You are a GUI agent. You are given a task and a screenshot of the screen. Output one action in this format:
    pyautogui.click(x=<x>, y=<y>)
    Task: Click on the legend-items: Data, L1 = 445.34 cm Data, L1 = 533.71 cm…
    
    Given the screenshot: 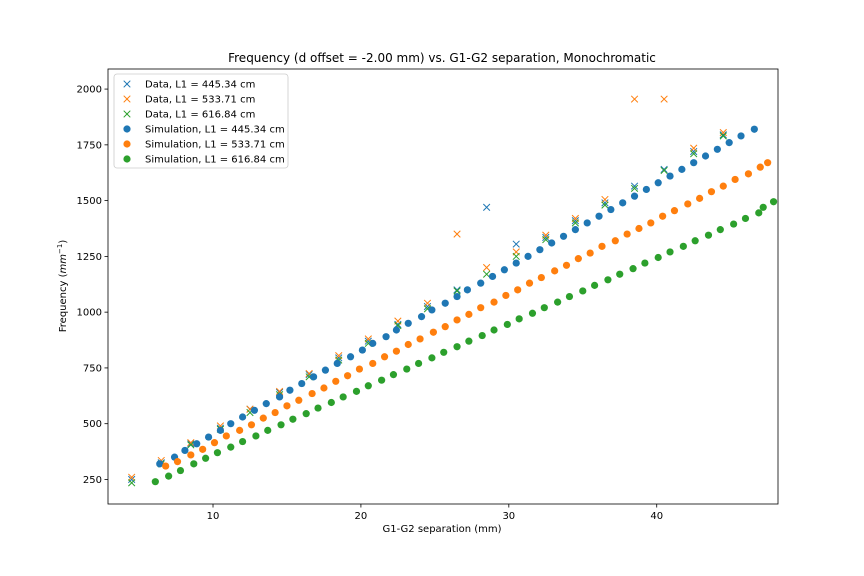 What is the action you would take?
    pyautogui.click(x=204, y=123)
    